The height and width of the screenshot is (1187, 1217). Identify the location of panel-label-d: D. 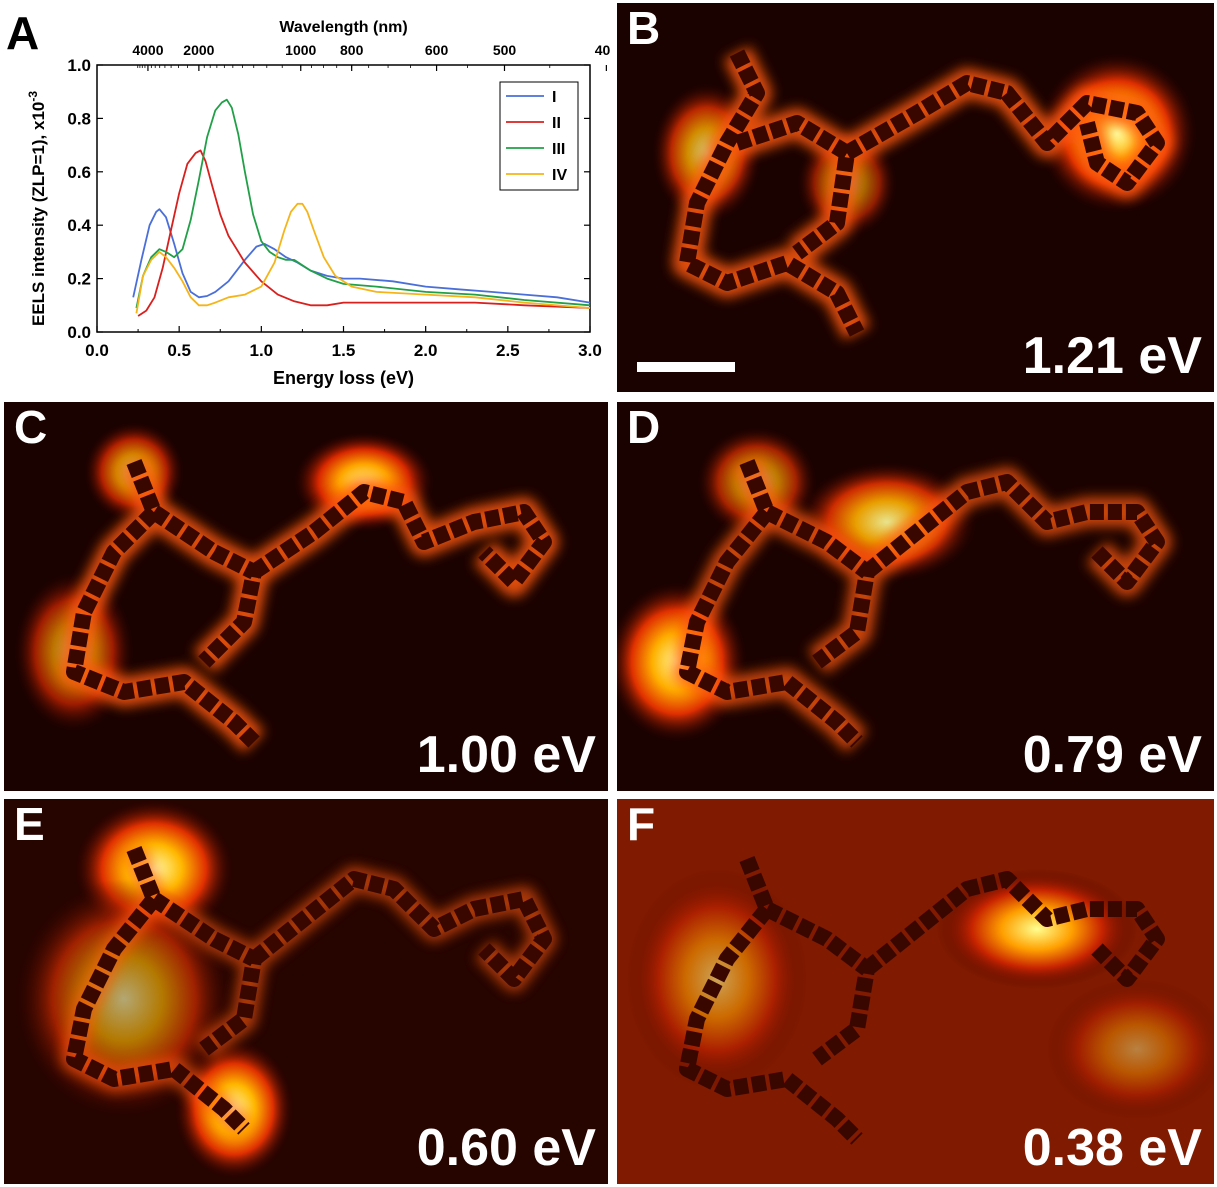
(644, 427).